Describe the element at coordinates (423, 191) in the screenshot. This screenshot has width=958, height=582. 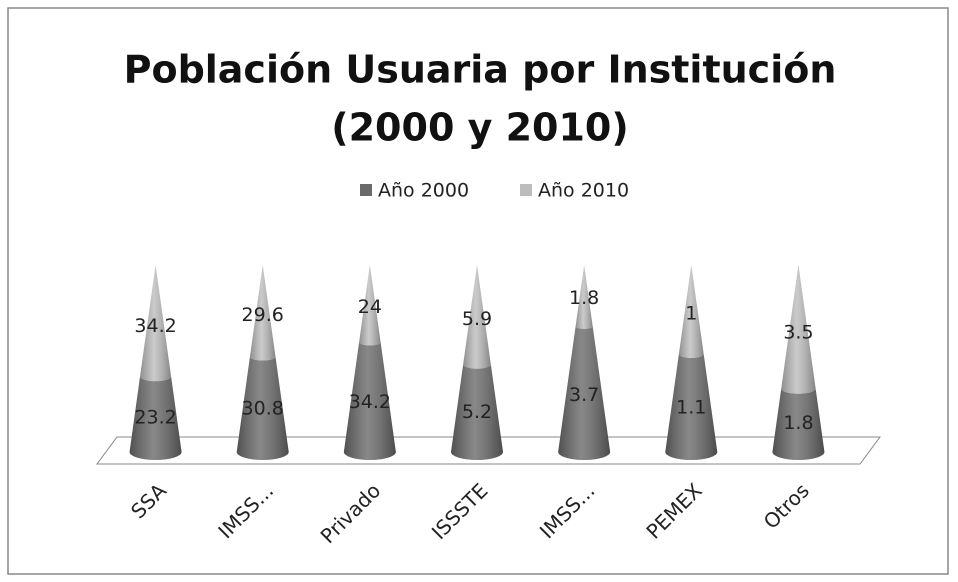
I see `legend-label: Año 2000` at that location.